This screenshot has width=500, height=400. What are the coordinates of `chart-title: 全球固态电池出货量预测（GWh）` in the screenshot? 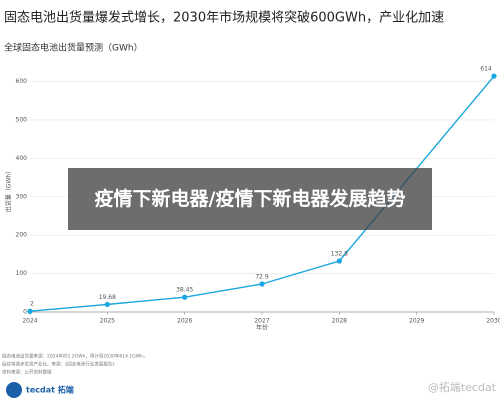 It's located at (73, 48).